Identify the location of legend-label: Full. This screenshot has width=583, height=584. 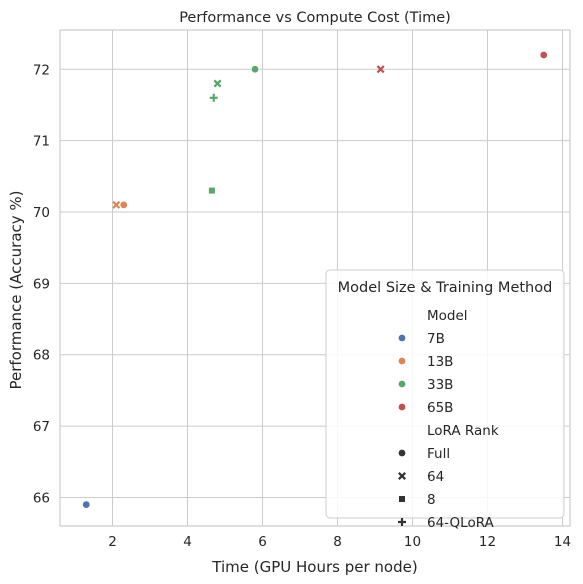
(438, 454).